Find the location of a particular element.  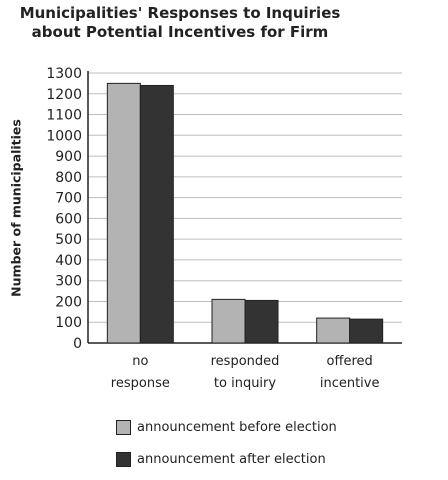

x-tick-label: incentive is located at coordinates (350, 383).